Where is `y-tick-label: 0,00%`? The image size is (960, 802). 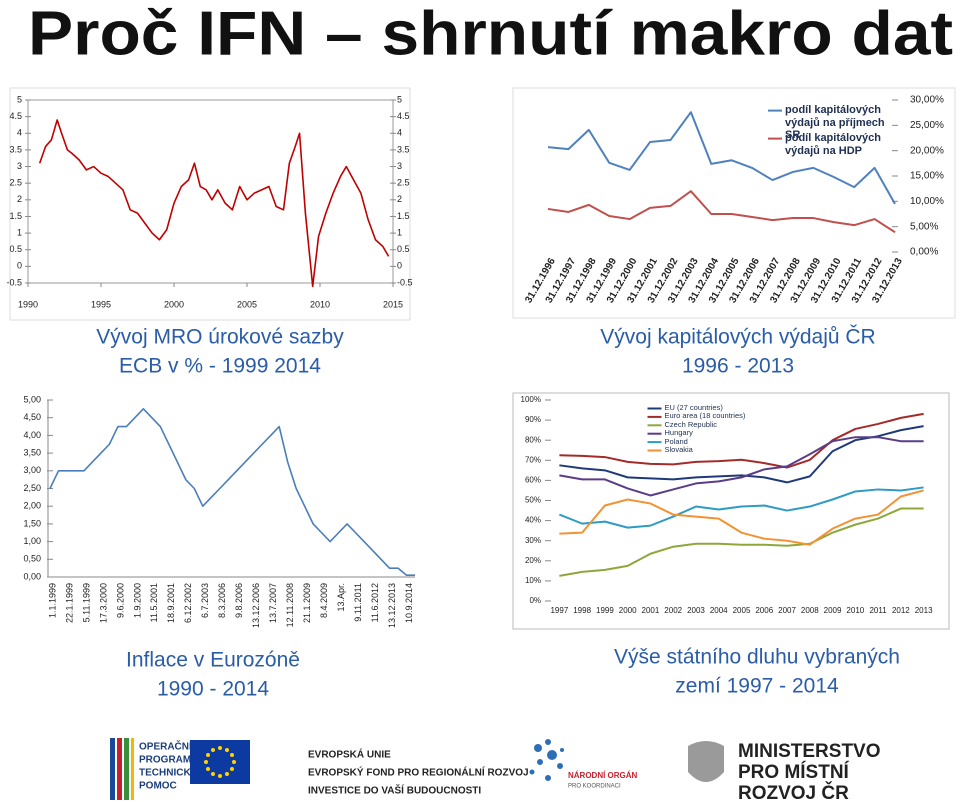 y-tick-label: 0,00% is located at coordinates (924, 252).